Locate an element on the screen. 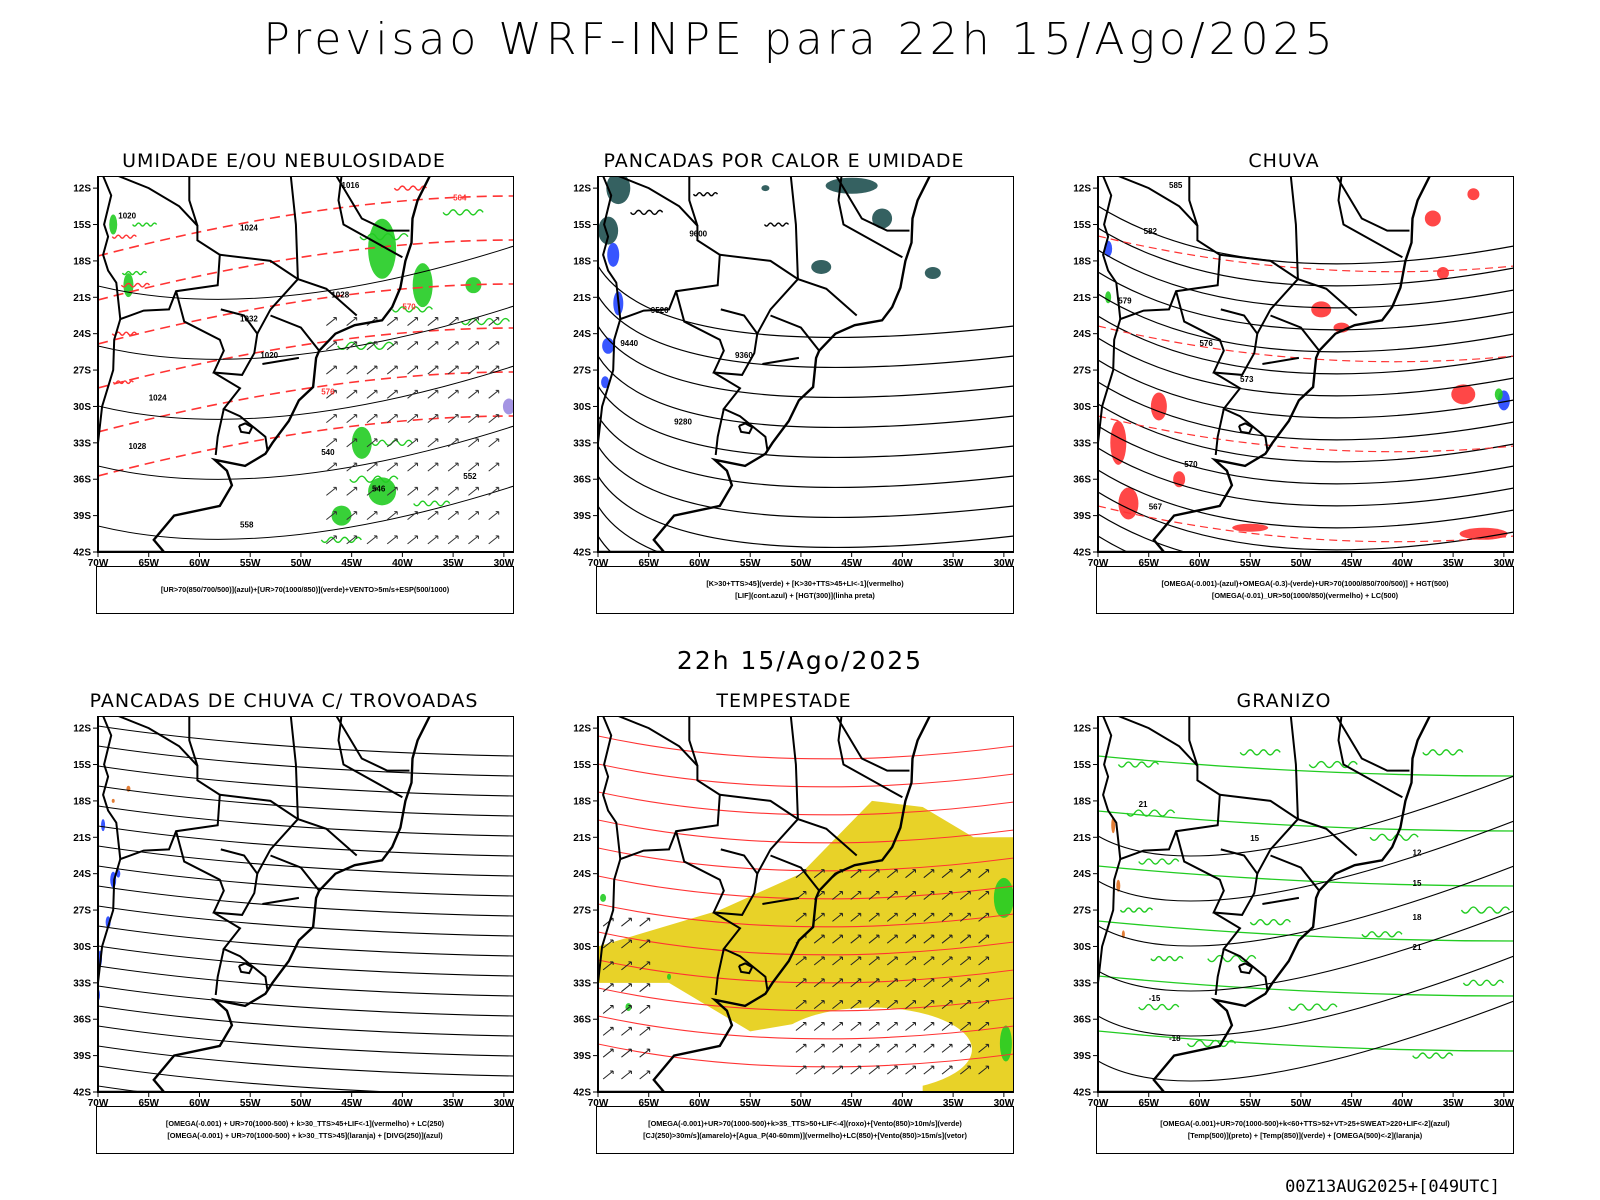  omega500-orange-marks is located at coordinates (1118, 878).